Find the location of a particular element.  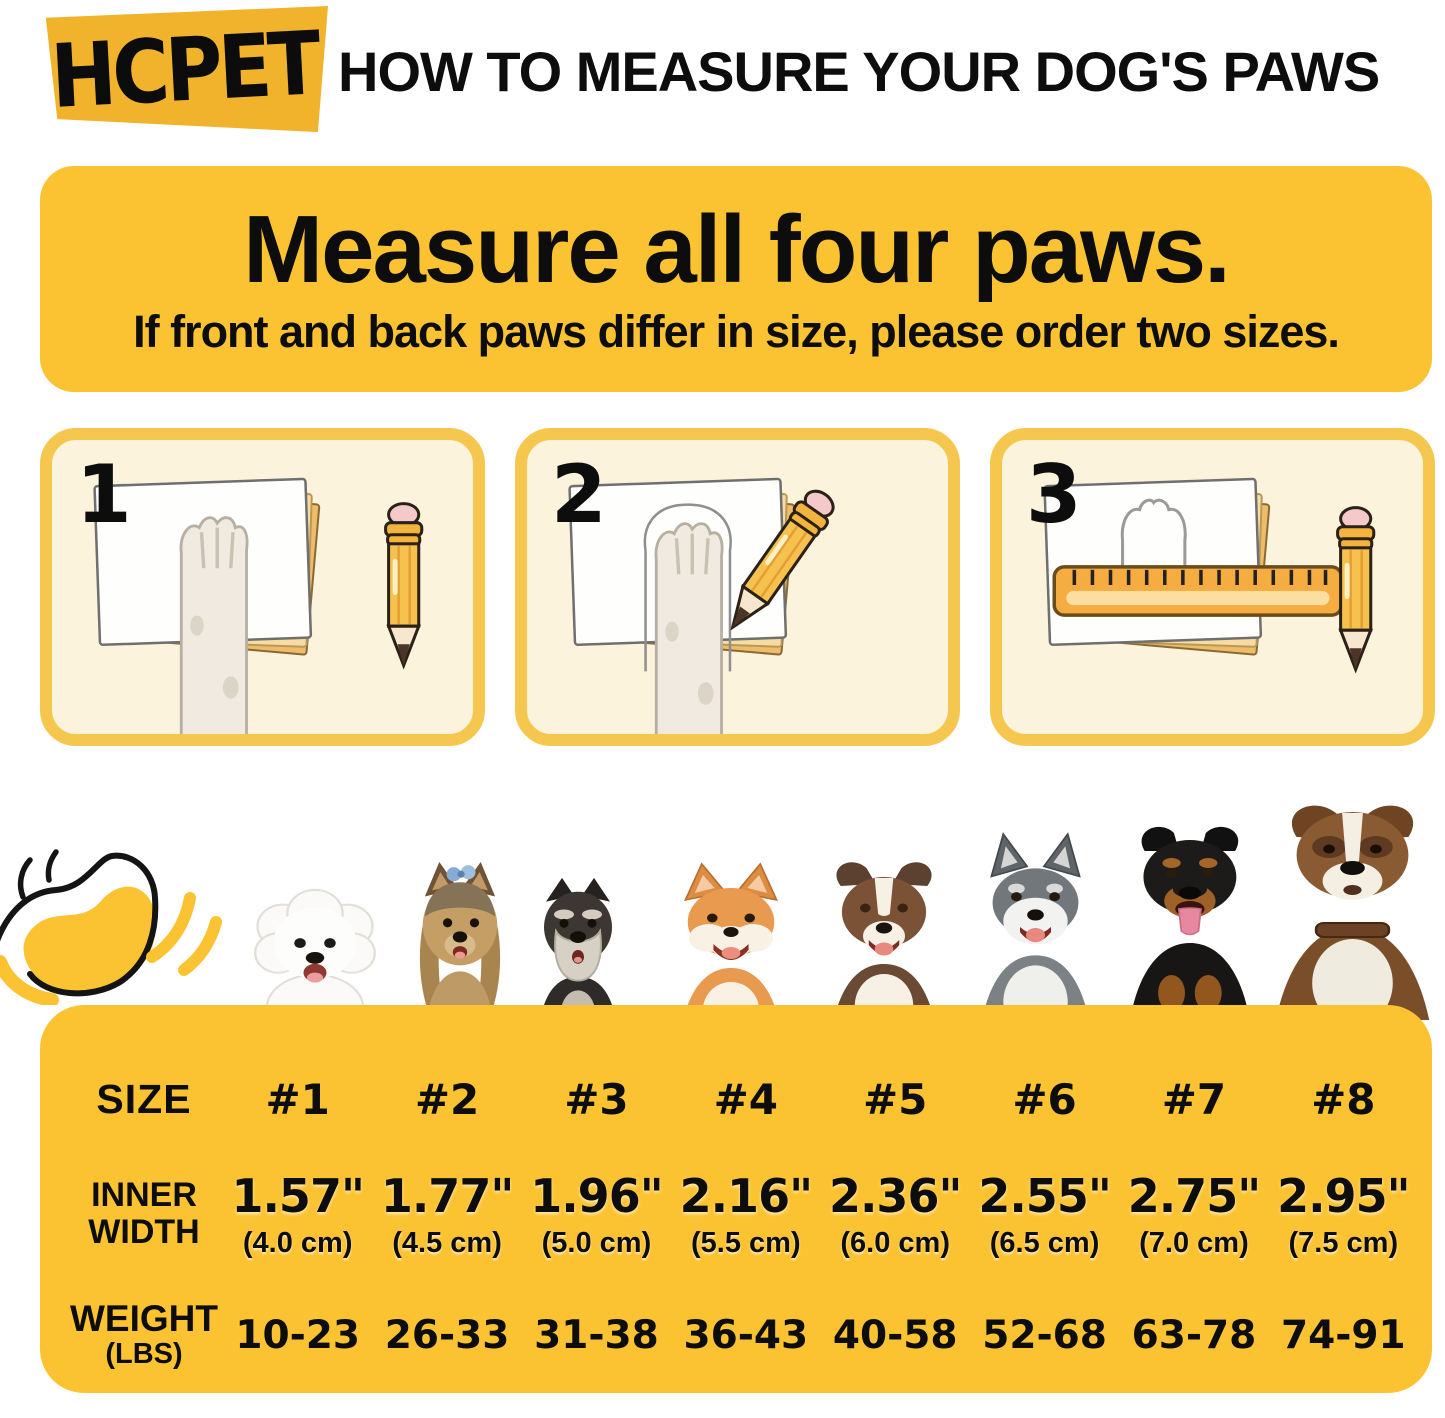

dog-photo-yorkshire-terrier is located at coordinates (460, 941).